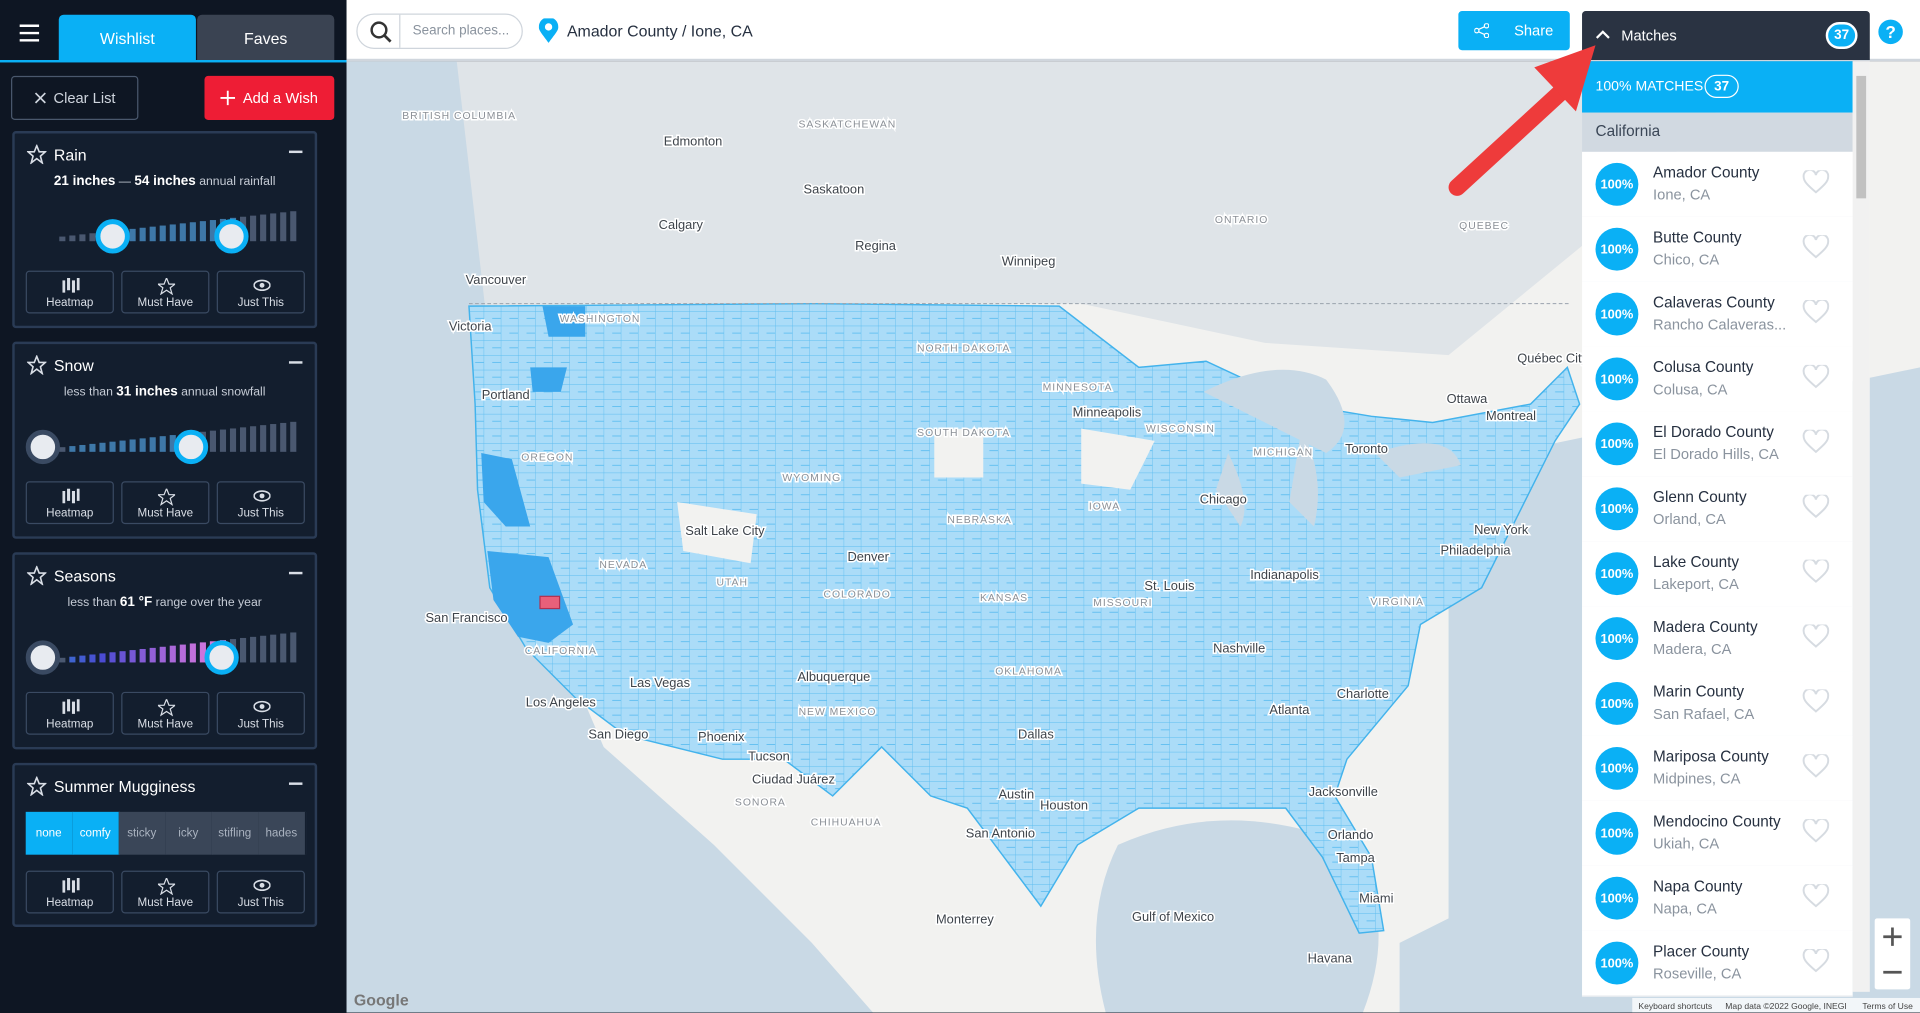 The height and width of the screenshot is (1013, 1920). Describe the element at coordinates (1717, 509) in the screenshot. I see `match-item: 100% Glenn County Orland, CA` at that location.